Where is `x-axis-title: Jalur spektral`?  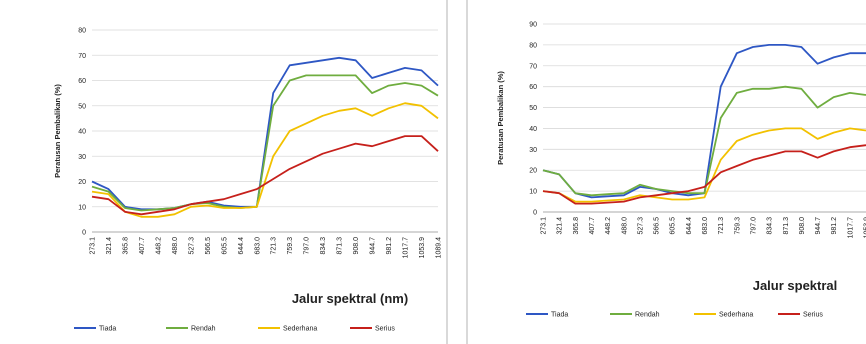 x-axis-title: Jalur spektral is located at coordinates (795, 285).